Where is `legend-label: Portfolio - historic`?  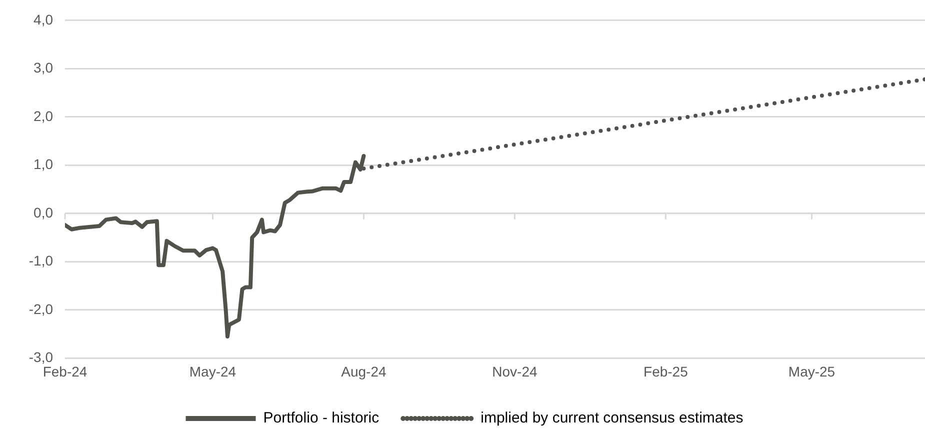 legend-label: Portfolio - historic is located at coordinates (321, 418).